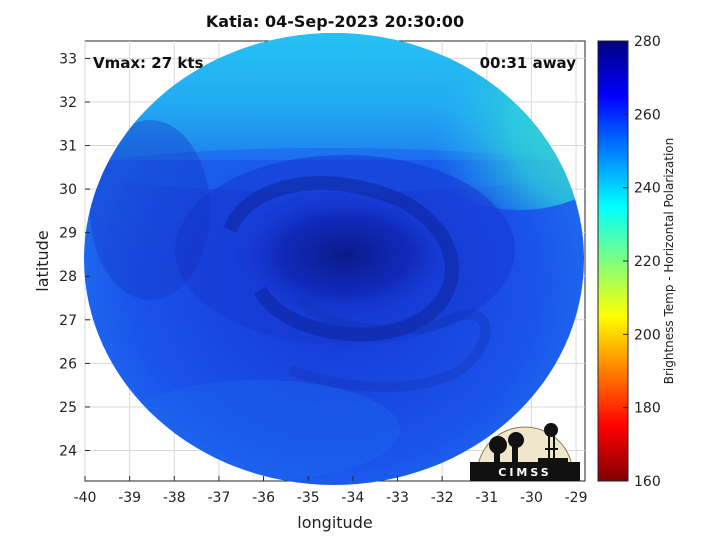 Image resolution: width=720 pixels, height=540 pixels. Describe the element at coordinates (85, 498) in the screenshot. I see `x-tick-label: -40` at that location.